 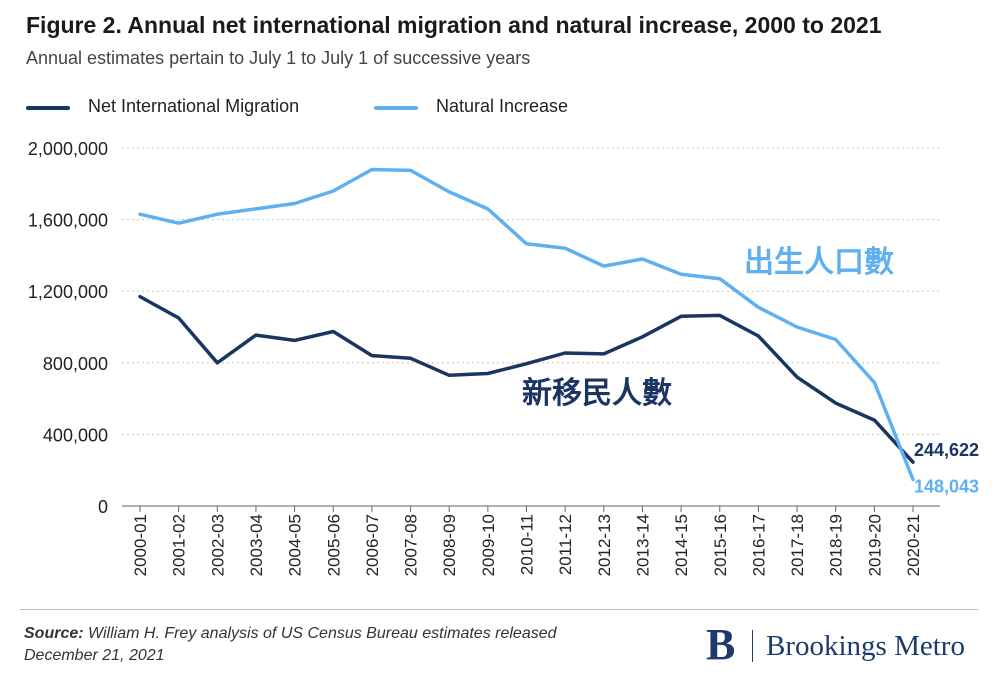 What do you see at coordinates (913, 545) in the screenshot?
I see `x-tick-label: 2020-21` at bounding box center [913, 545].